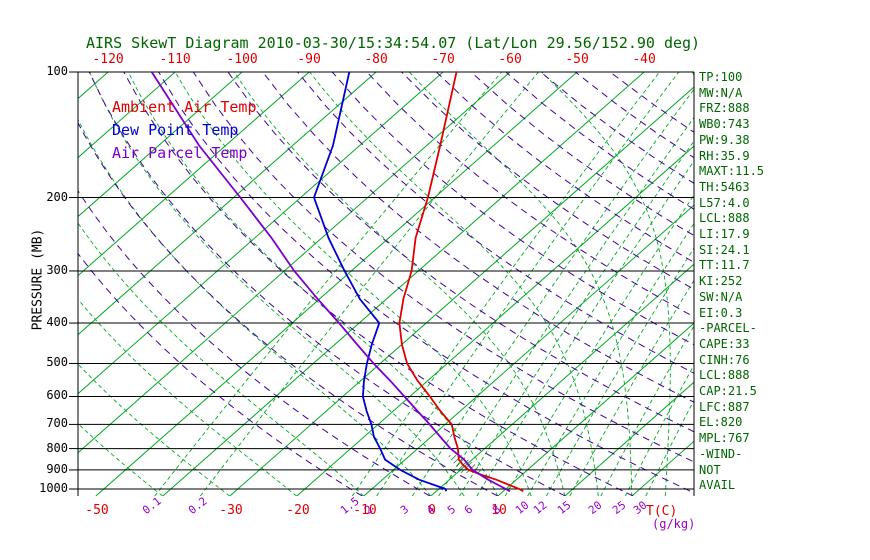 This screenshot has height=560, width=870. Describe the element at coordinates (728, 391) in the screenshot. I see `index-line: CAP:21.5` at that location.